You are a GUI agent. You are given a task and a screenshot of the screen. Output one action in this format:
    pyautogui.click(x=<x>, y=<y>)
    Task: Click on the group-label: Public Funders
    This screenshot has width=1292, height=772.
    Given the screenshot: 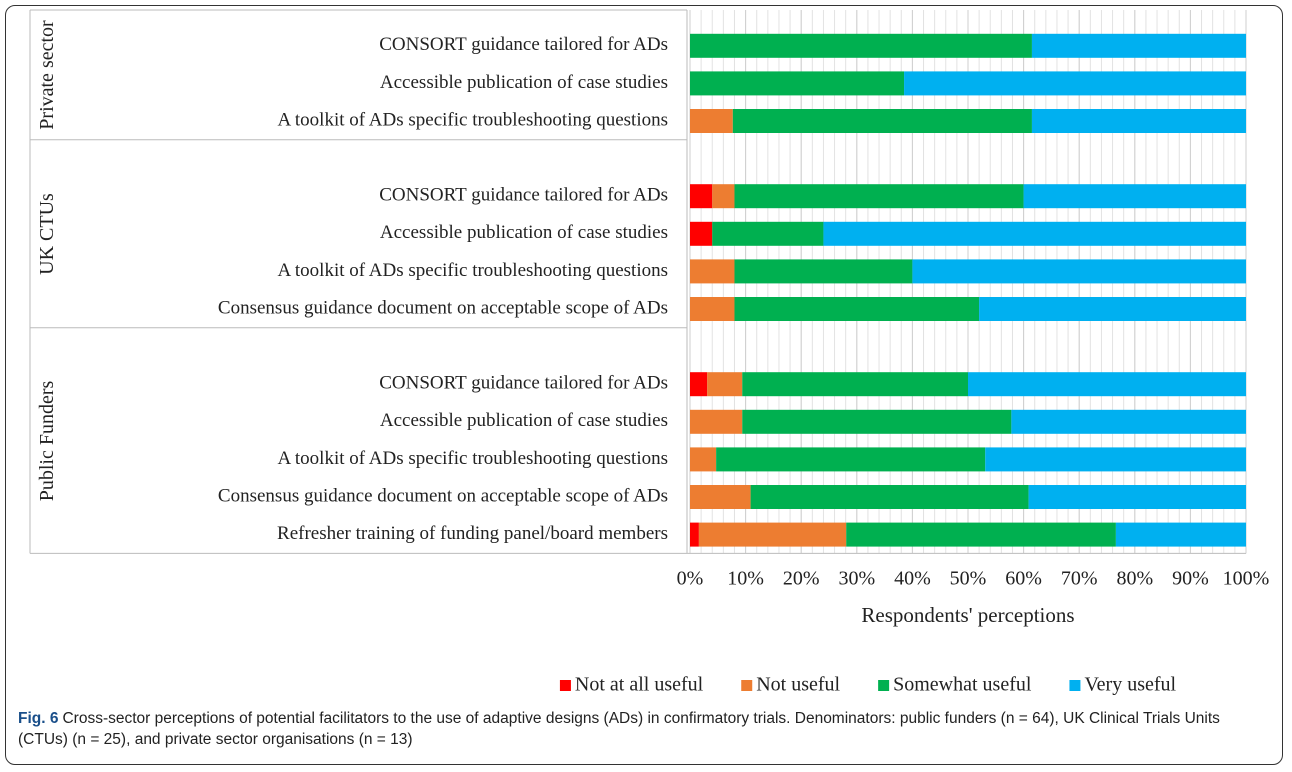 What is the action you would take?
    pyautogui.click(x=47, y=440)
    